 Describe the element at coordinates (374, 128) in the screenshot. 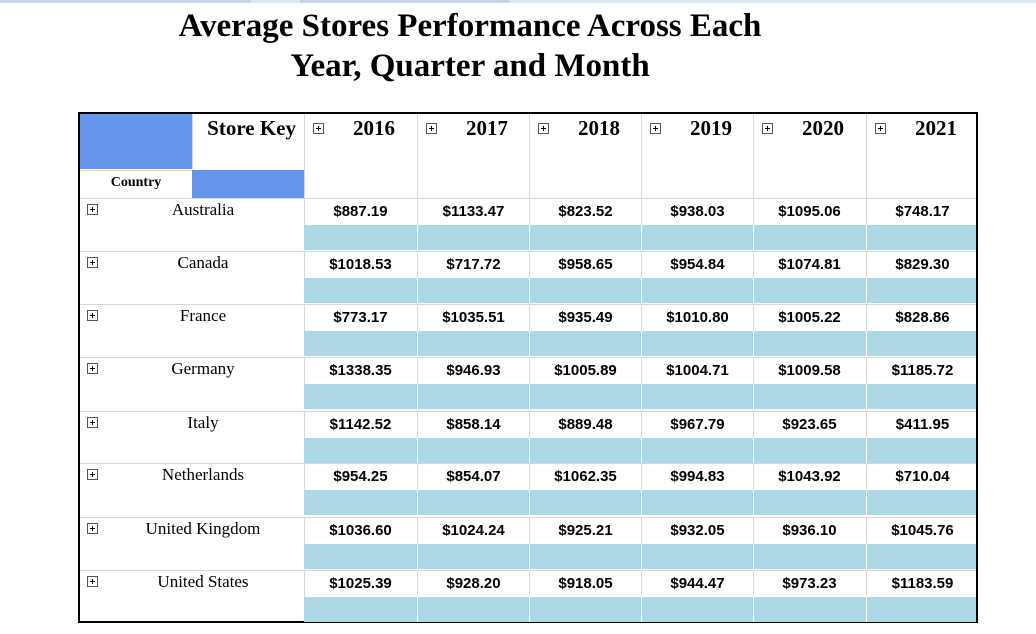

I see `year-label: 2016` at that location.